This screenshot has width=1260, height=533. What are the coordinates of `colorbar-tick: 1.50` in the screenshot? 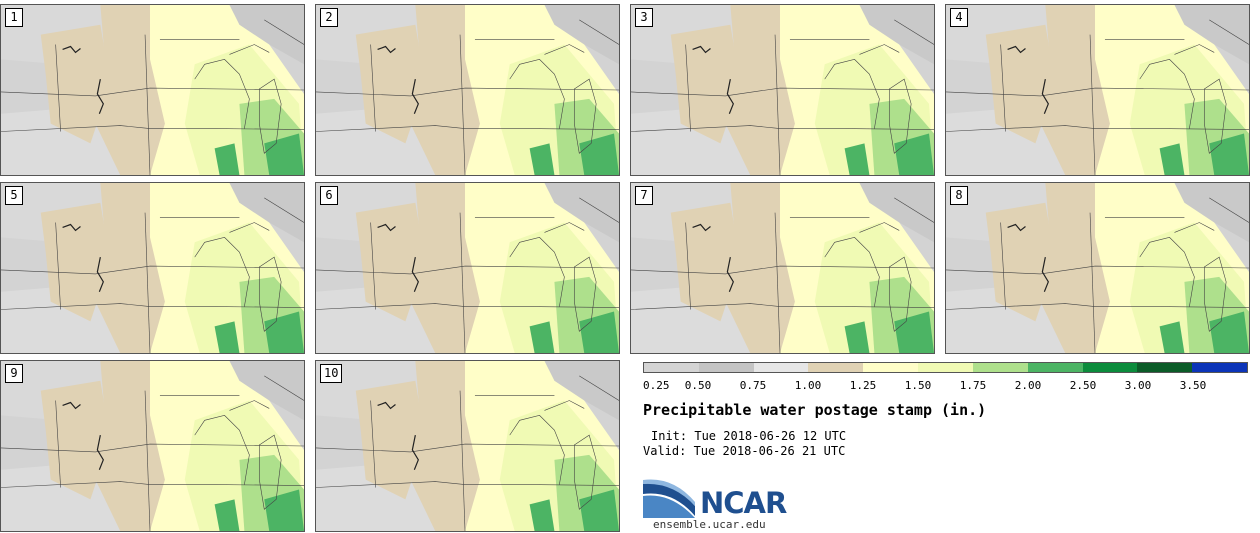 It's located at (918, 385).